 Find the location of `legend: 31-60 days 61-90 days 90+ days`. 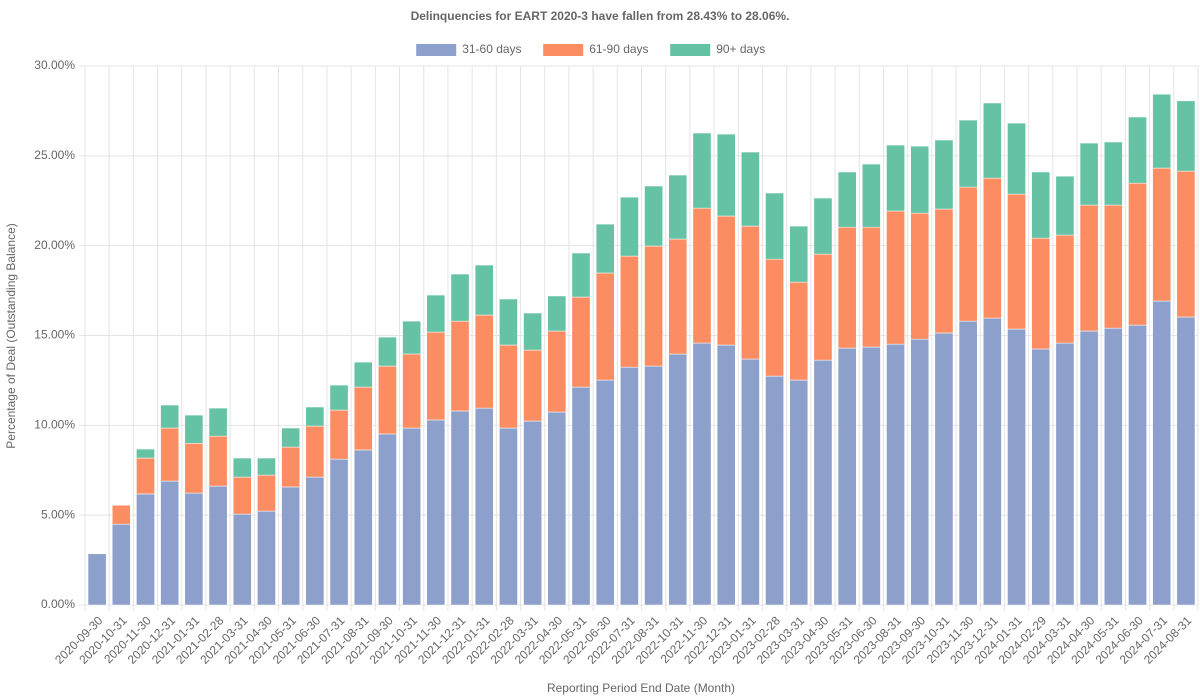

legend: 31-60 days 61-90 days 90+ days is located at coordinates (590, 49).